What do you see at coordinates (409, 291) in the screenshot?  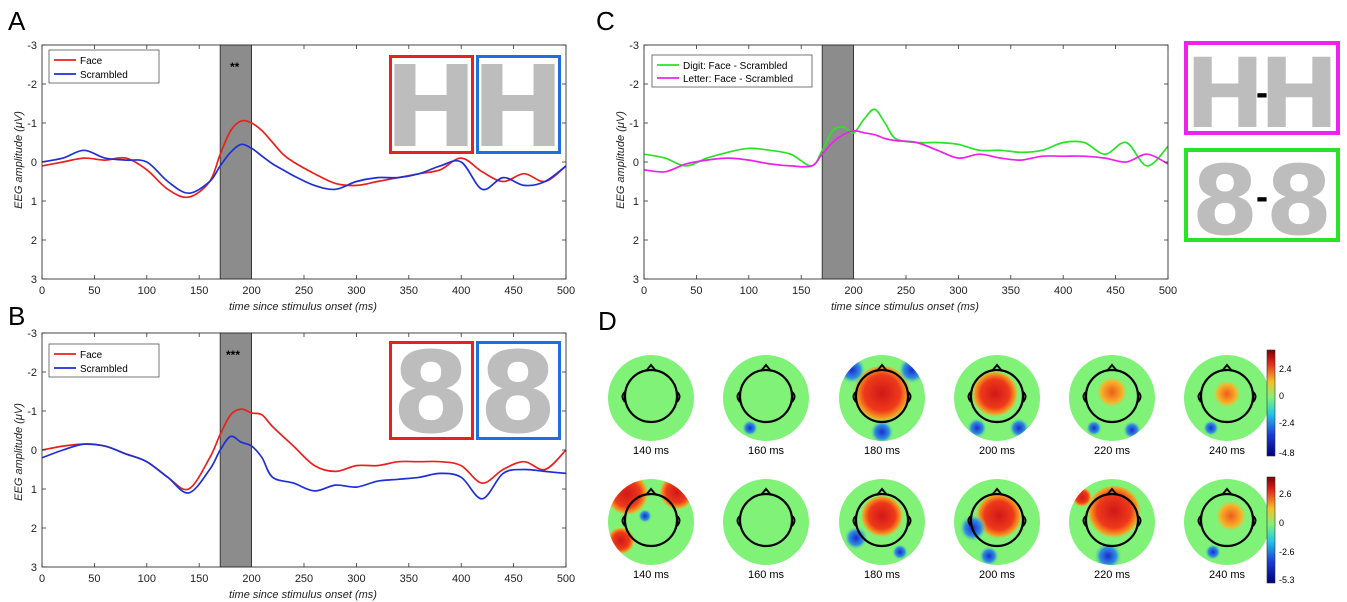 I see `x-tick-label: 350` at bounding box center [409, 291].